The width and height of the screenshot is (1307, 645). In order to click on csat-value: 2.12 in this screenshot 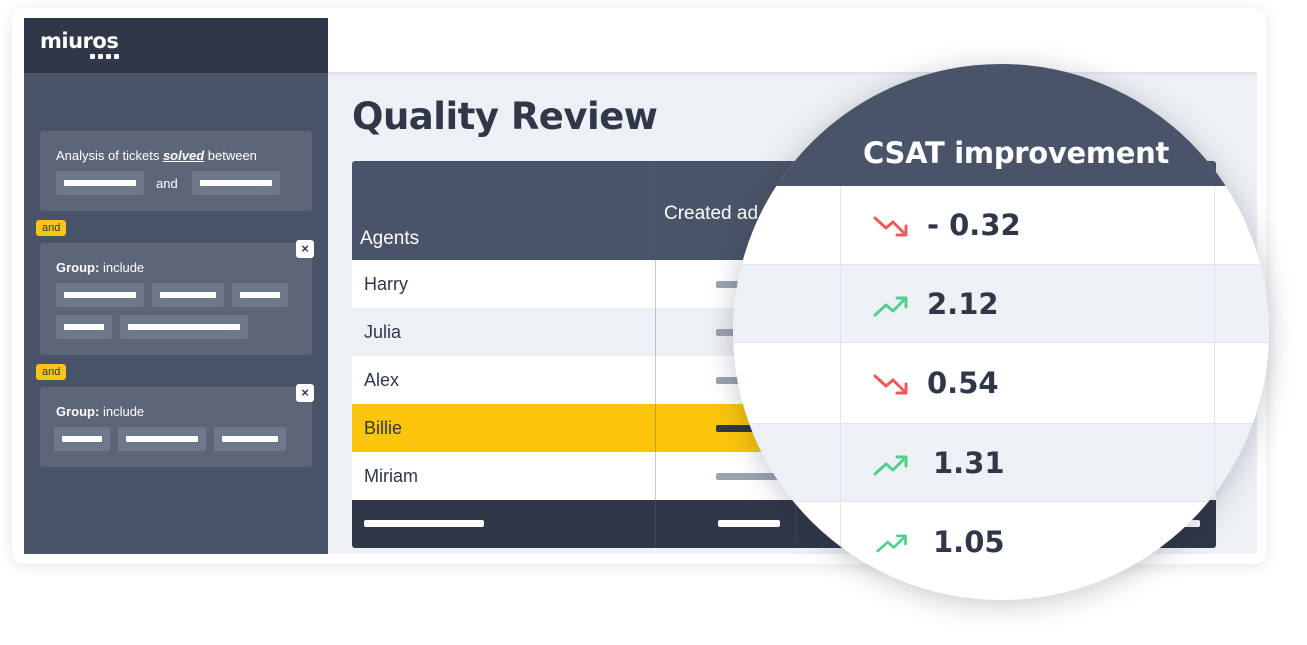, I will do `click(963, 304)`.